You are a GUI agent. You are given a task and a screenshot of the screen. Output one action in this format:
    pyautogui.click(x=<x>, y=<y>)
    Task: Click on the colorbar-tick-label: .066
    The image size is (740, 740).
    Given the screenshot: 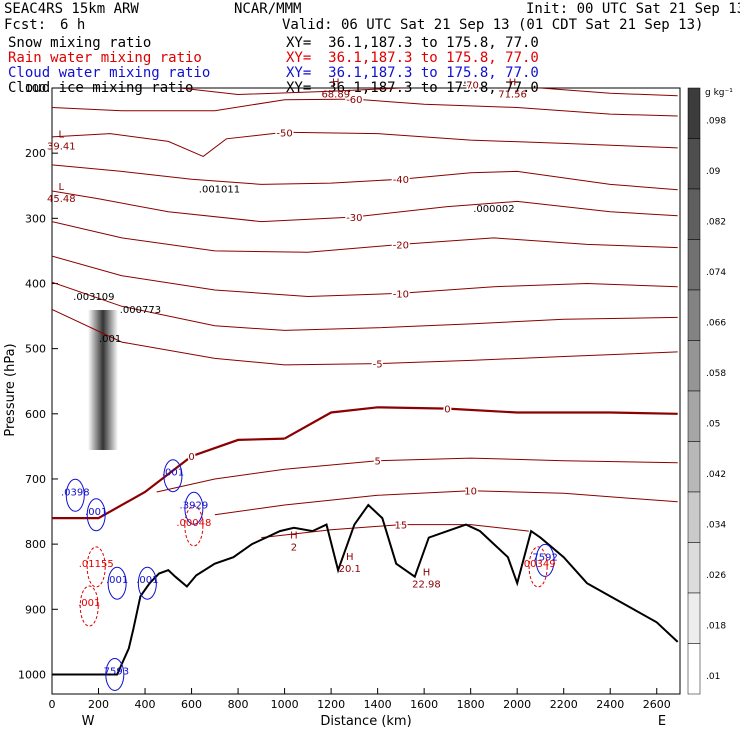 What is the action you would take?
    pyautogui.click(x=716, y=323)
    